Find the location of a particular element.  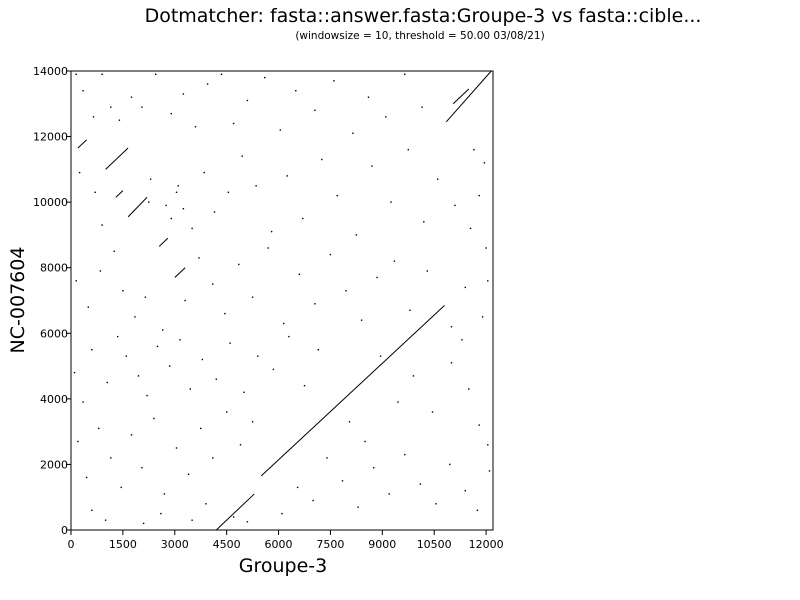

x-axis: 0 1500 3000 4500 6000 7500 9000 10500 12000 is located at coordinates (286, 540).